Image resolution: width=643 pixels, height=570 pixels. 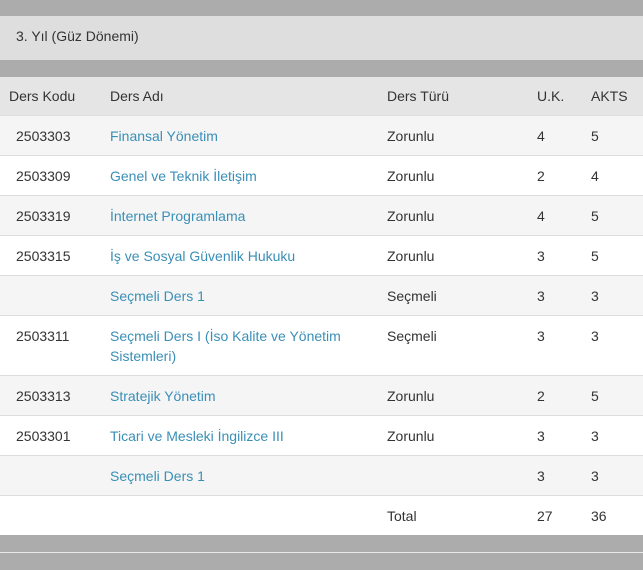 I want to click on course-code: 2503301, so click(x=43, y=435).